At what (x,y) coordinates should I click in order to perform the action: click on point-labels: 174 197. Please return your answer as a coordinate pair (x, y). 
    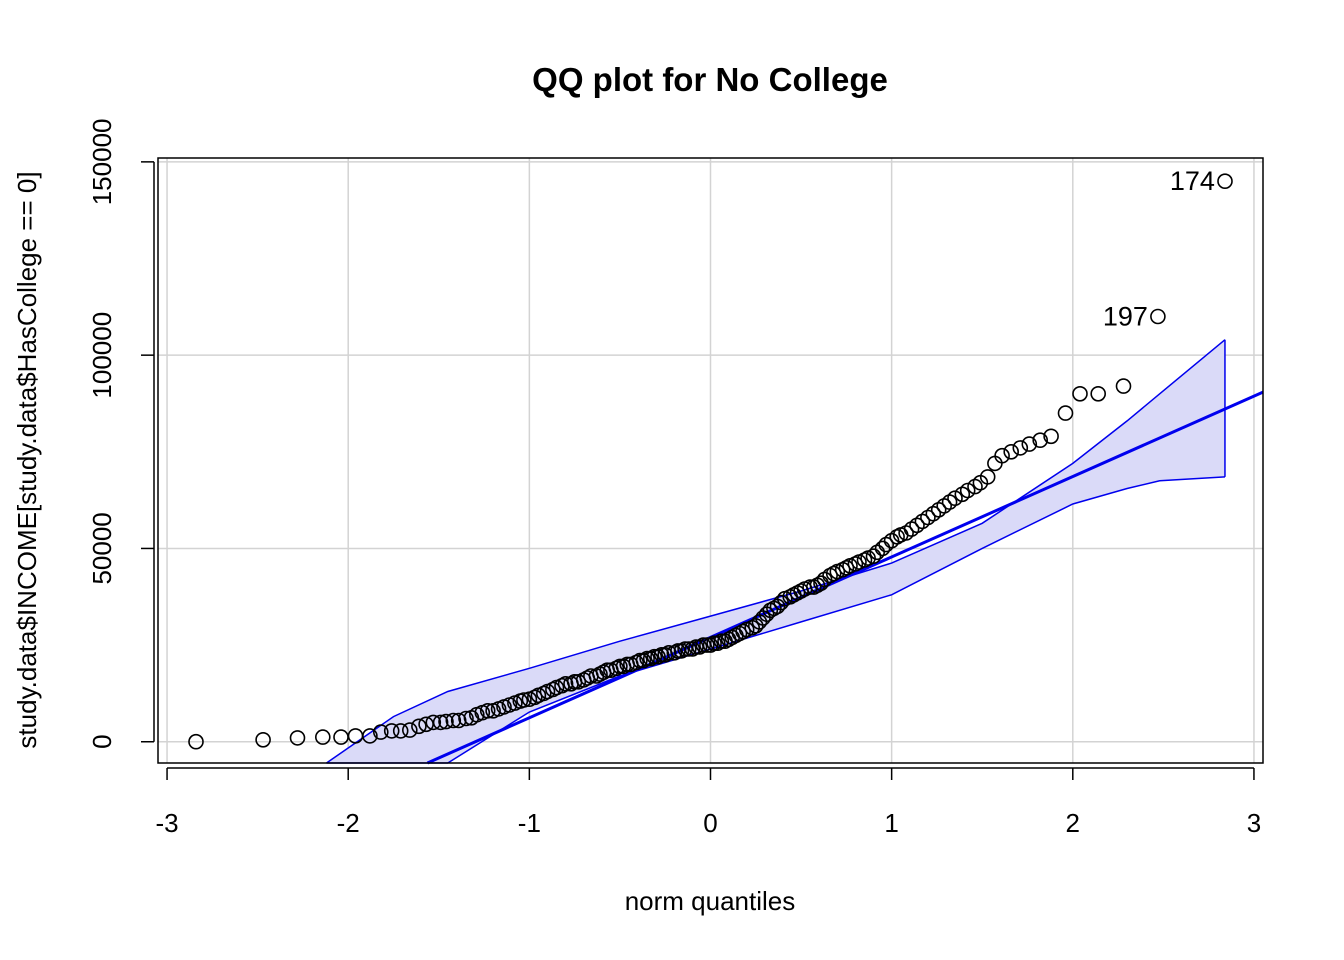
    Looking at the image, I should click on (1159, 248).